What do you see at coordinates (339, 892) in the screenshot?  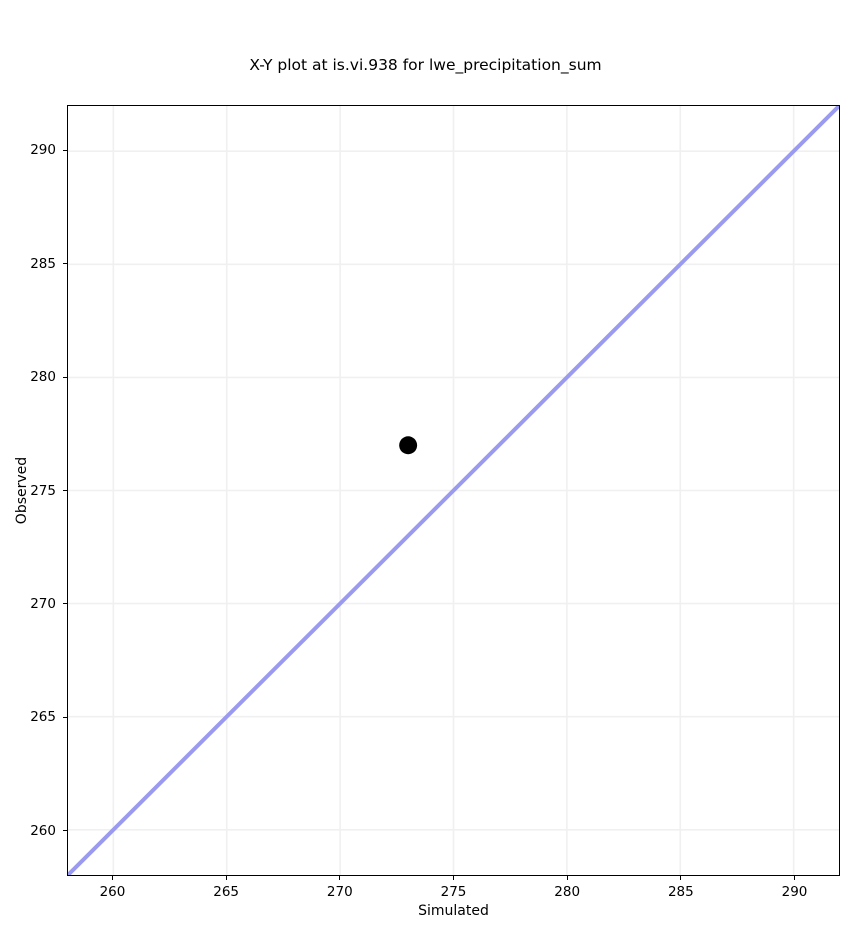 I see `x-tick-label: 270` at bounding box center [339, 892].